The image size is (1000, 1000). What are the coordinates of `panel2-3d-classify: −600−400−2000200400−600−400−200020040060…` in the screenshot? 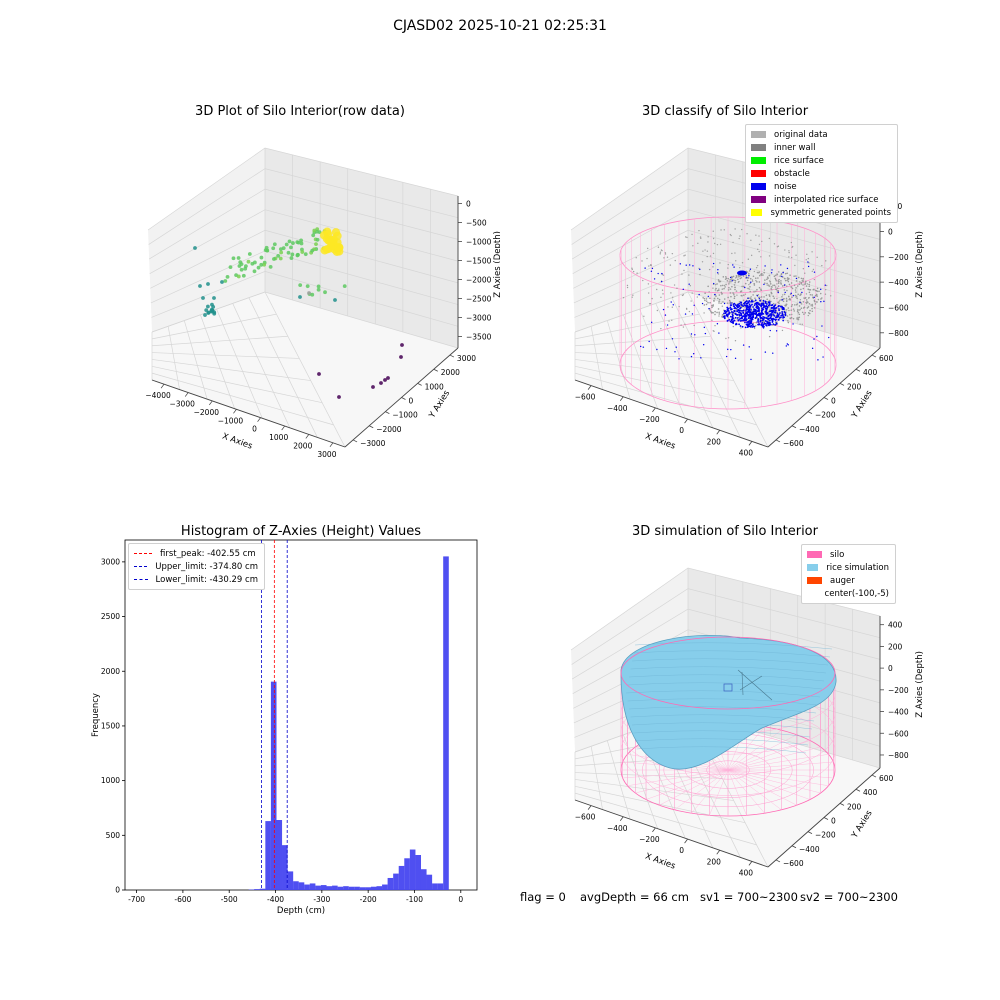 It's located at (747, 302).